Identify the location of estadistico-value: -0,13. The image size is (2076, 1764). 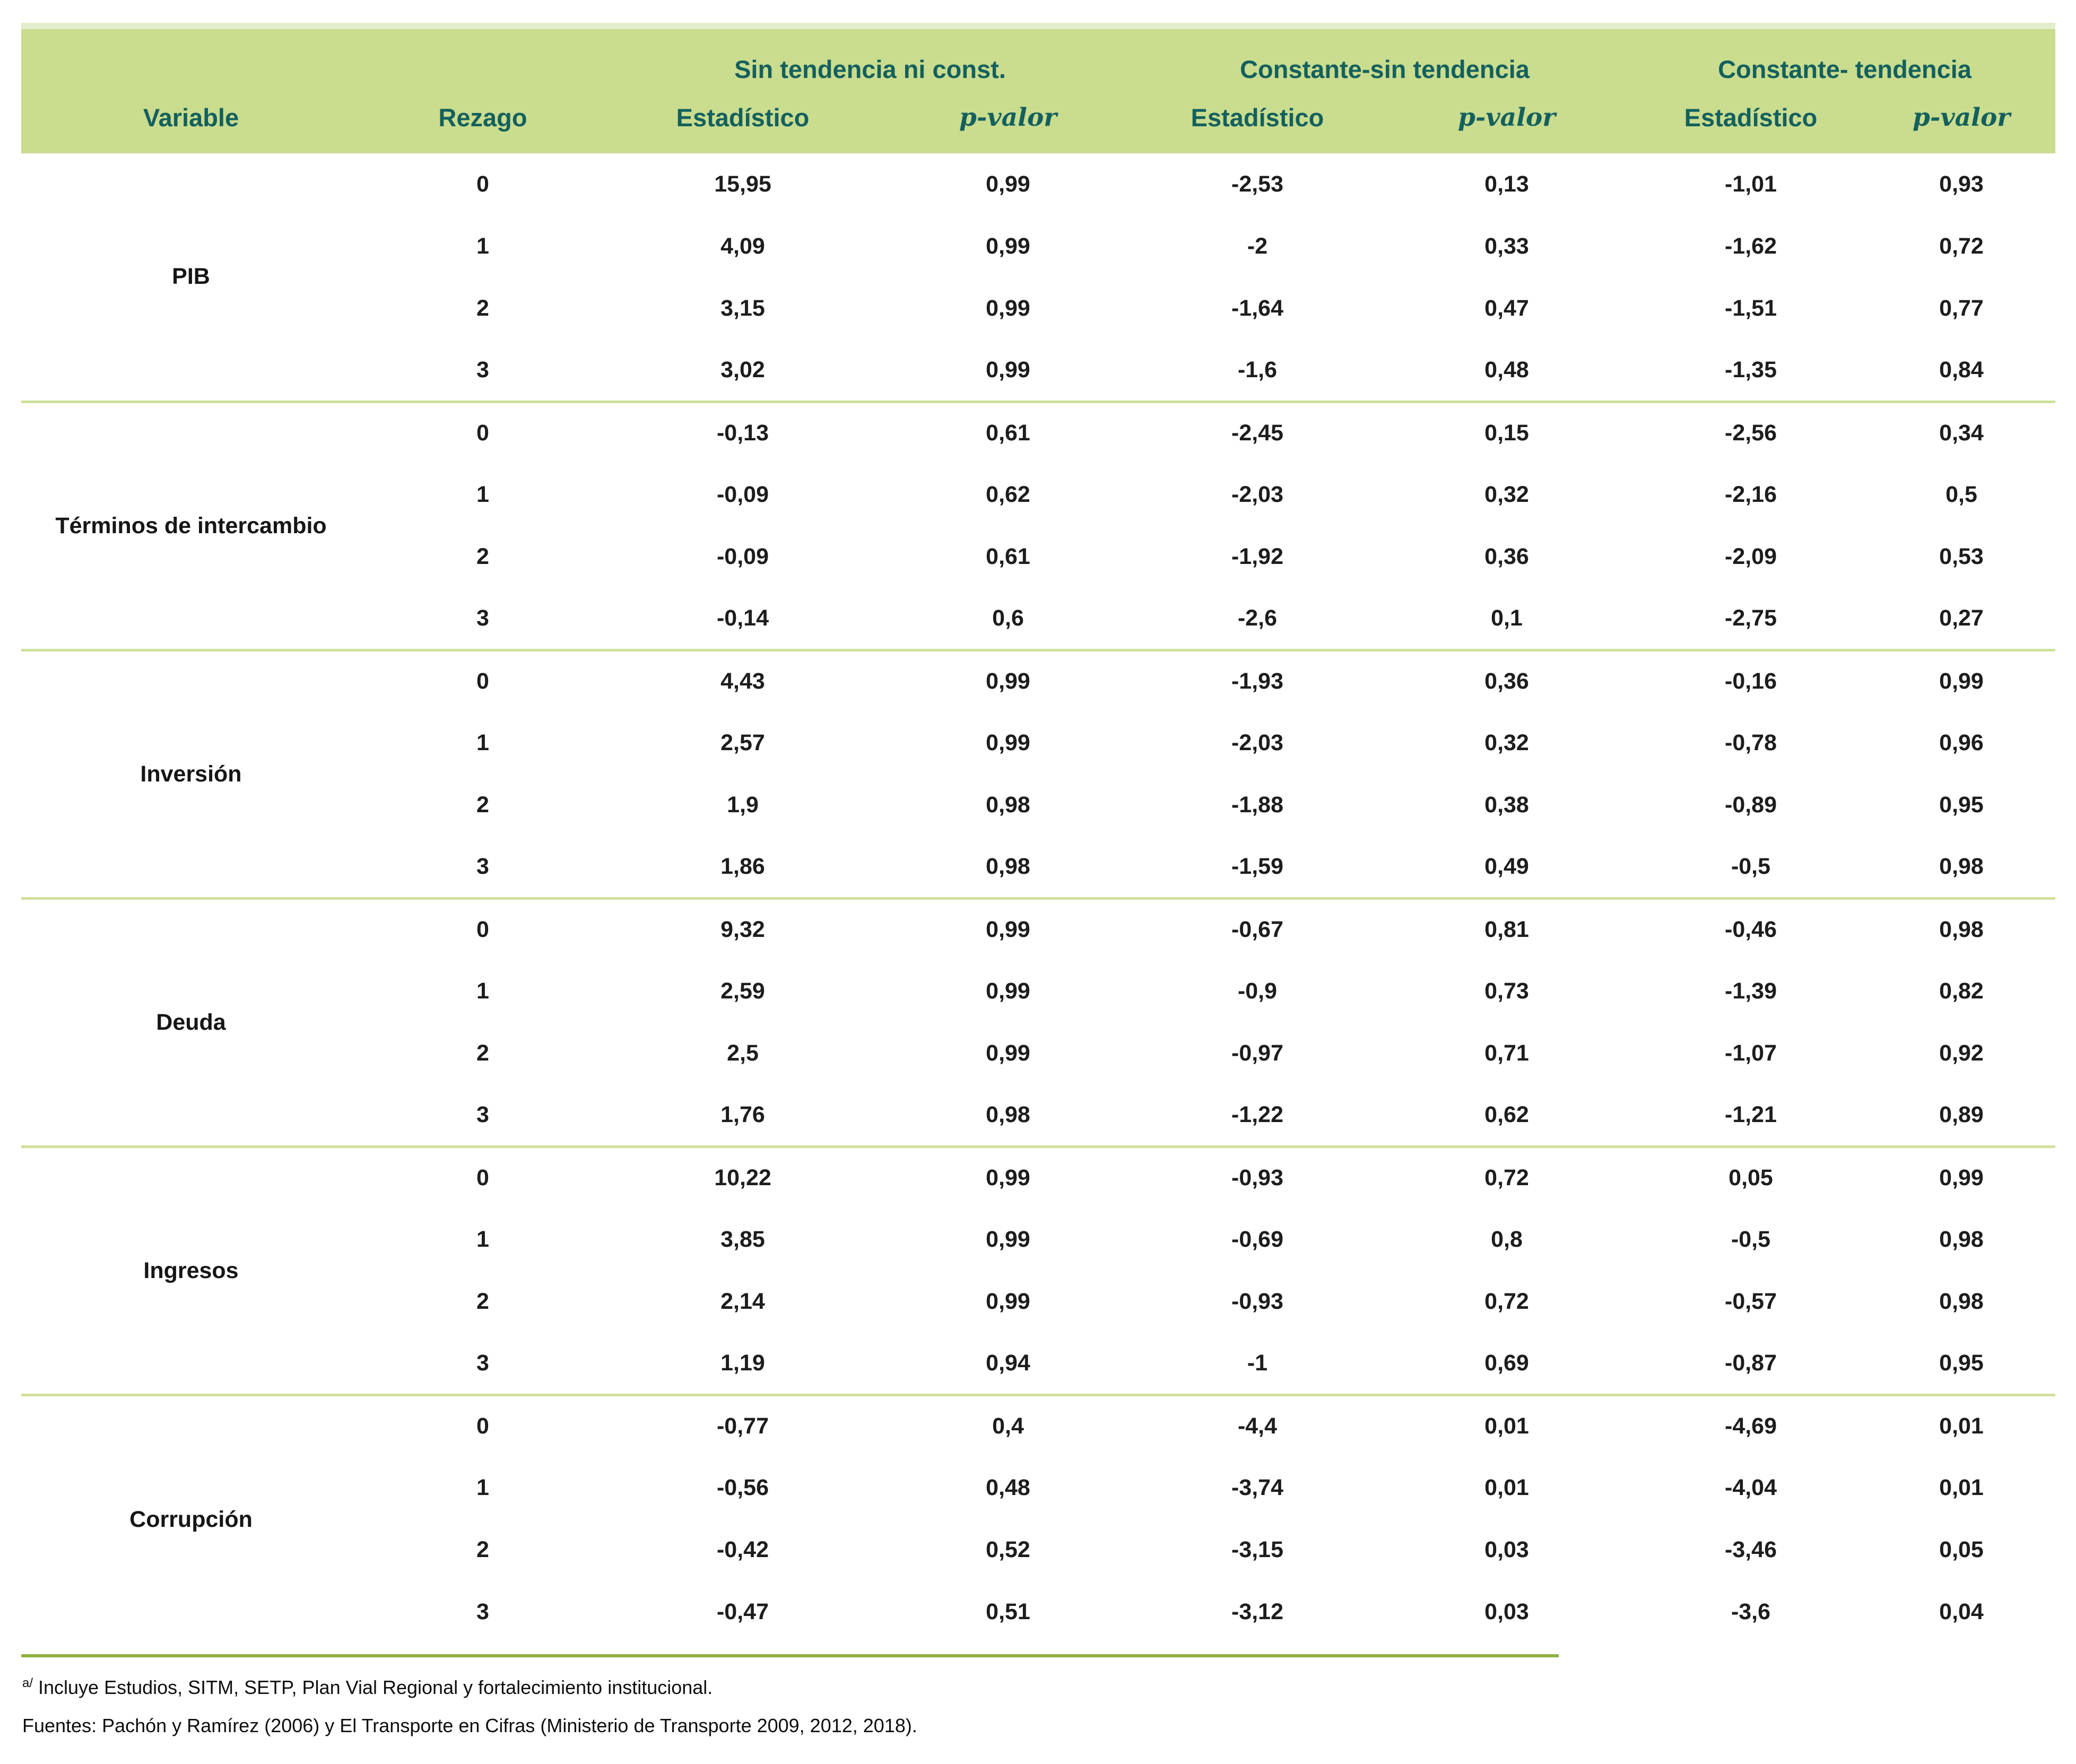
(743, 432).